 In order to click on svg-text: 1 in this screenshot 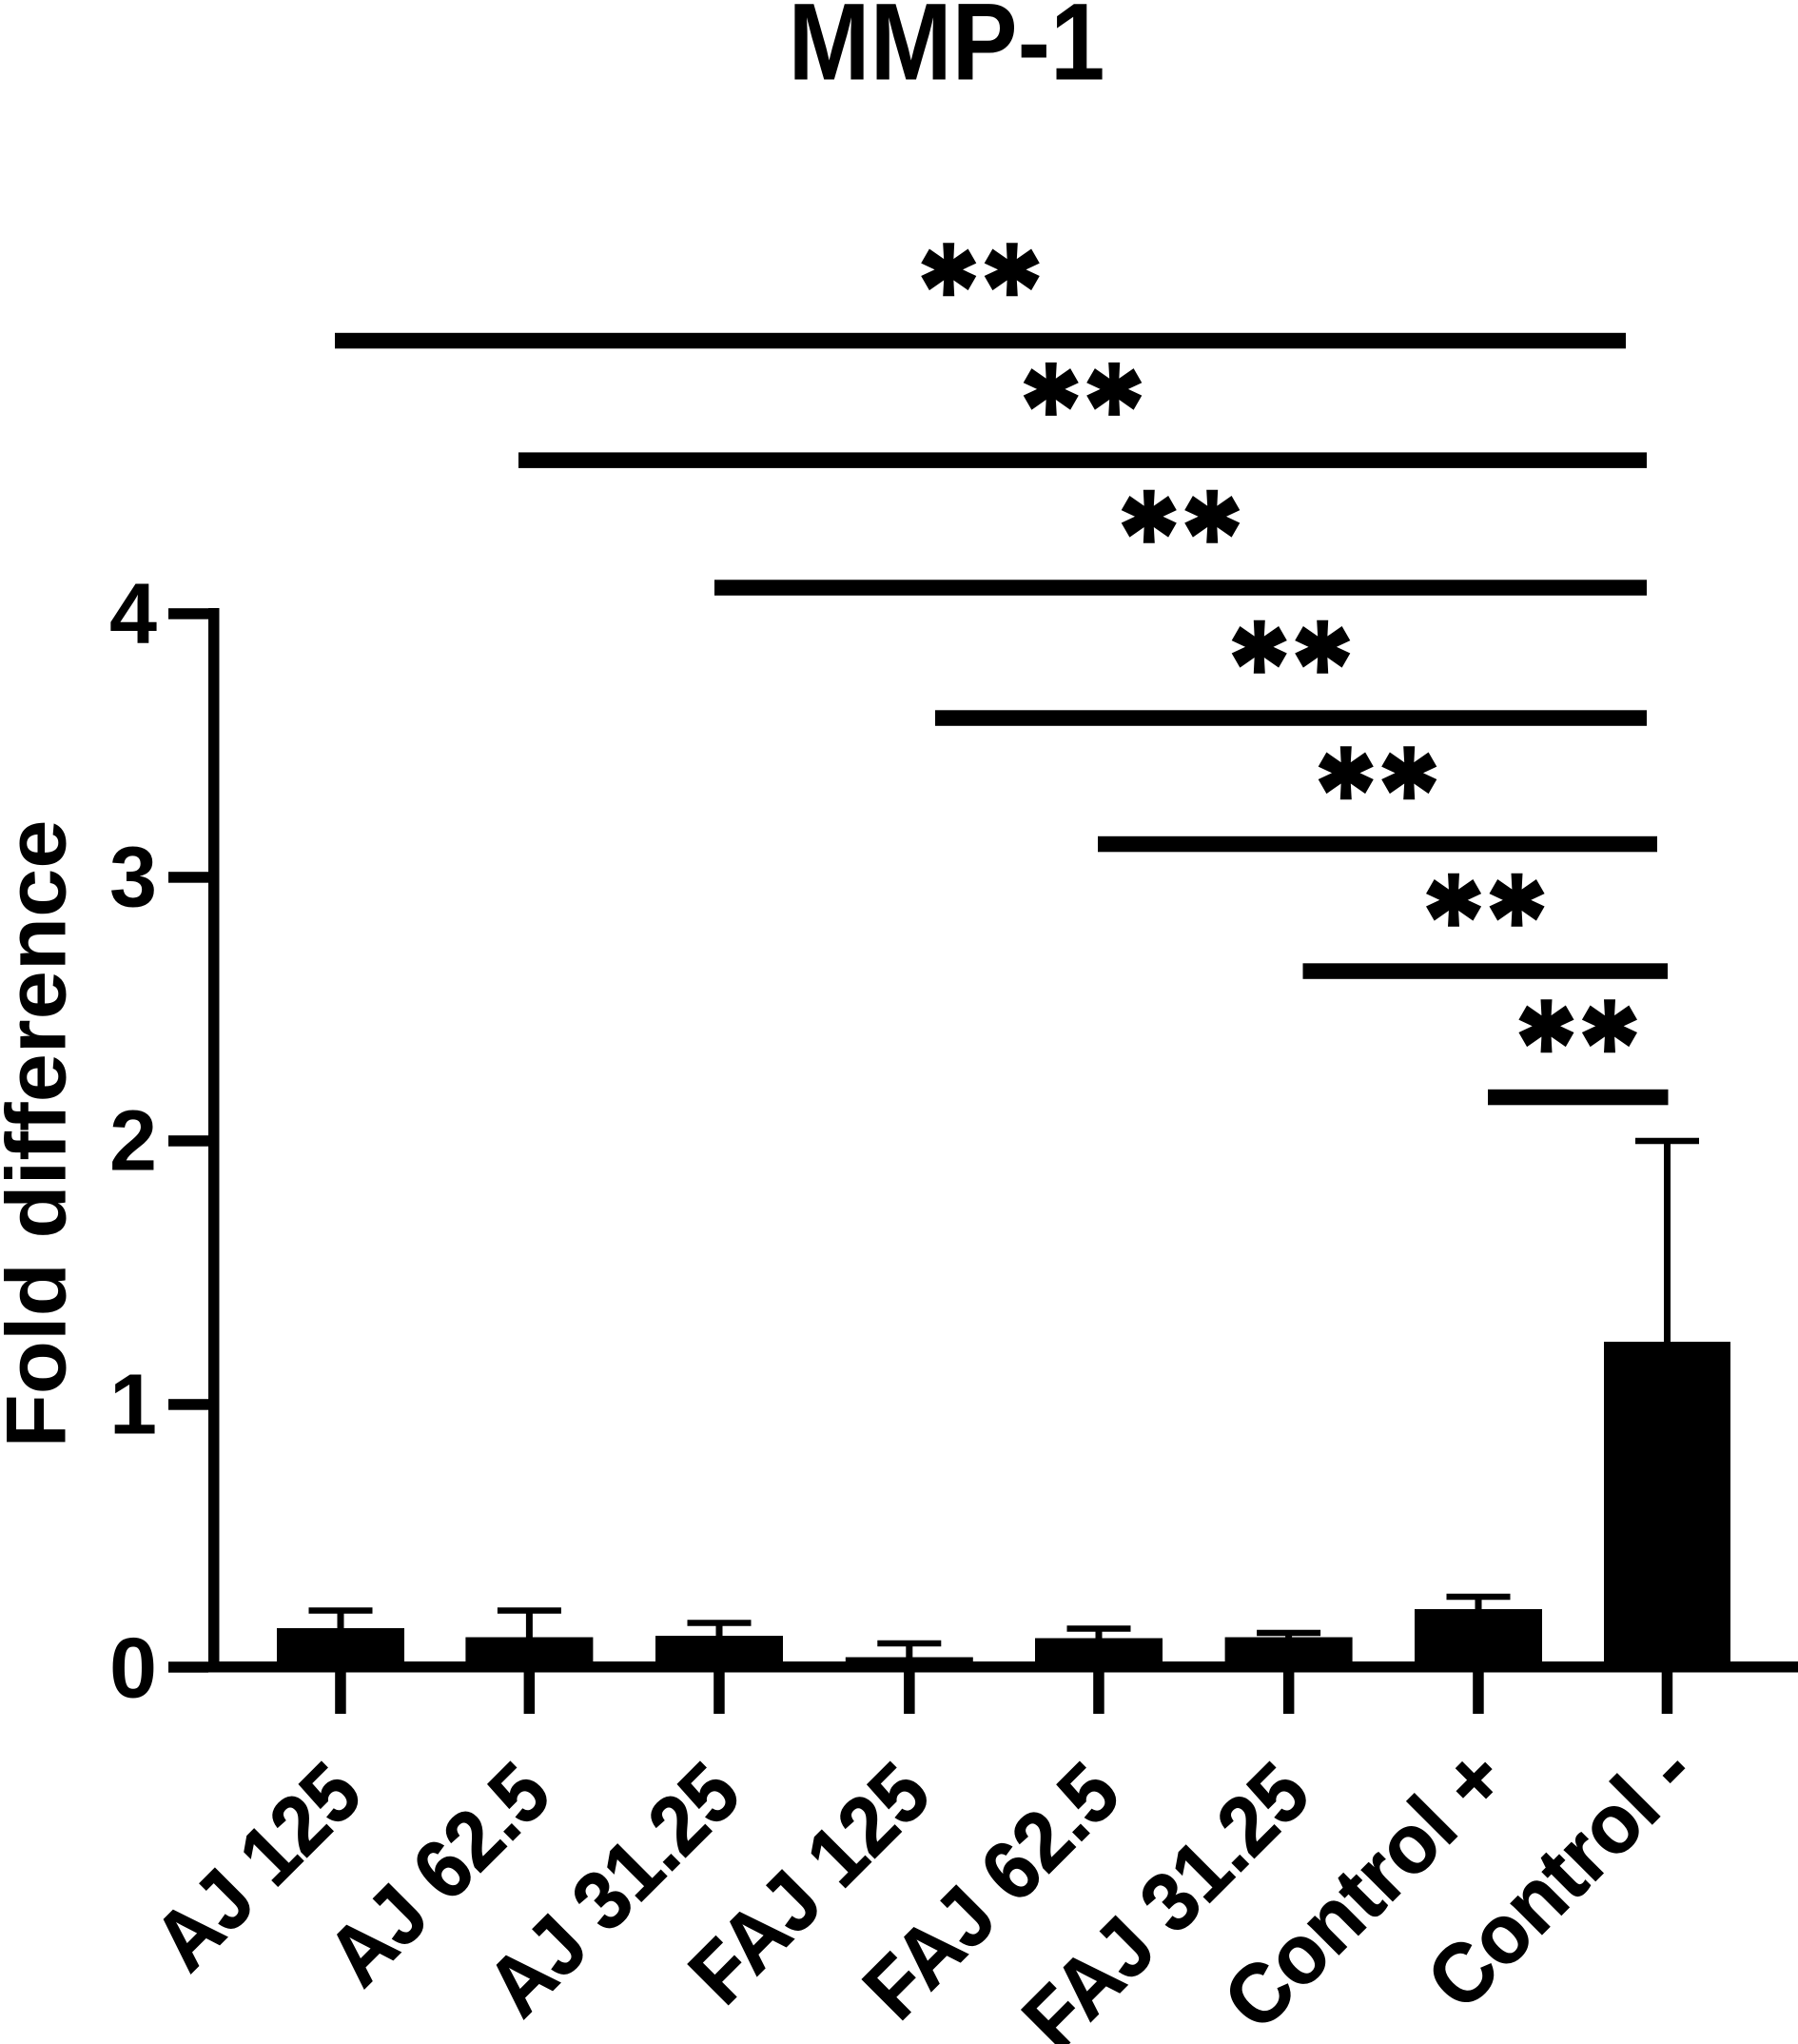, I will do `click(133, 1406)`.